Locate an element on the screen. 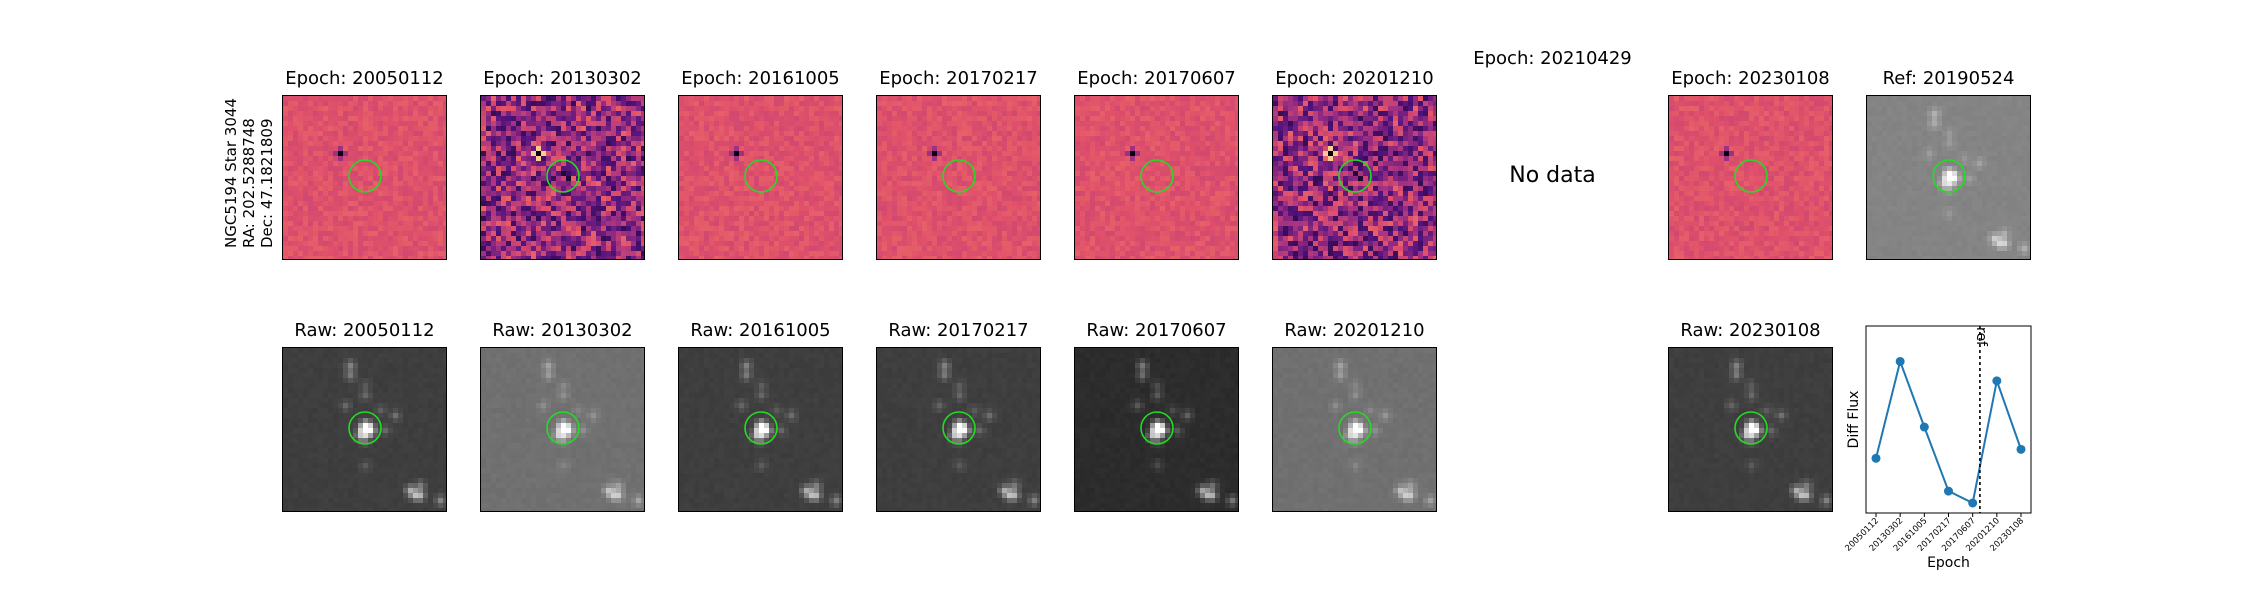  y-axis-label: Diff Flux is located at coordinates (1854, 420).